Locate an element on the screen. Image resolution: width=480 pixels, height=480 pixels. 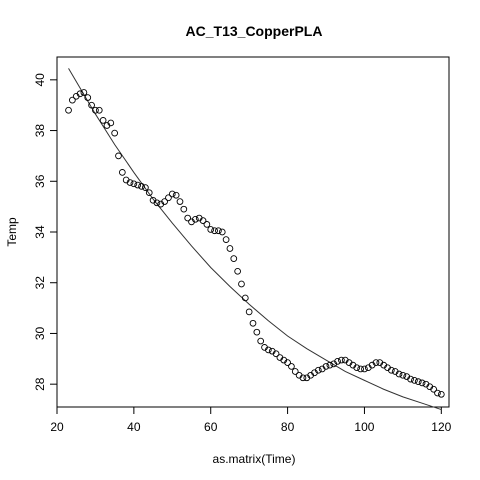
y-tick-label: 36 is located at coordinates (40, 181).